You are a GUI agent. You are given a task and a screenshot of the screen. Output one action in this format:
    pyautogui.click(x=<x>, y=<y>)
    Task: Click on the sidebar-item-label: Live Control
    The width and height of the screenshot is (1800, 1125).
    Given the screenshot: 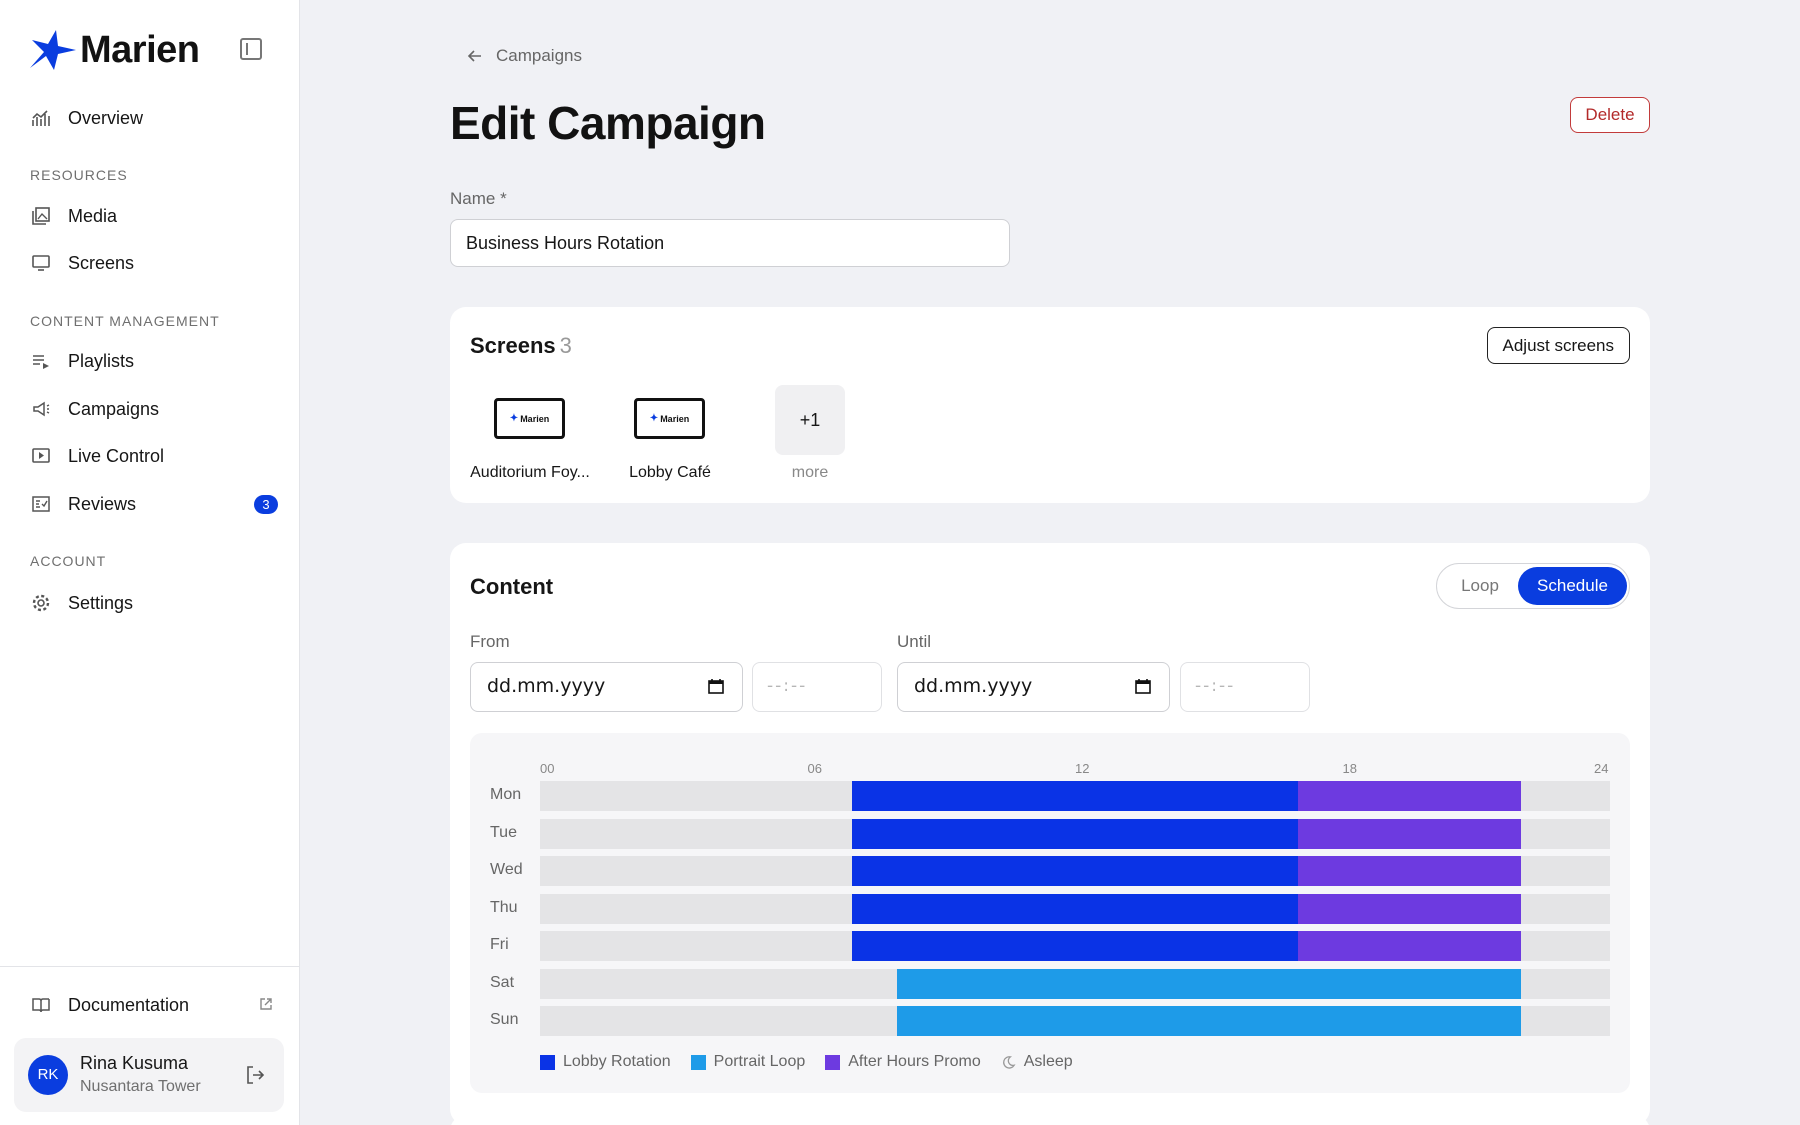 What is the action you would take?
    pyautogui.click(x=116, y=455)
    